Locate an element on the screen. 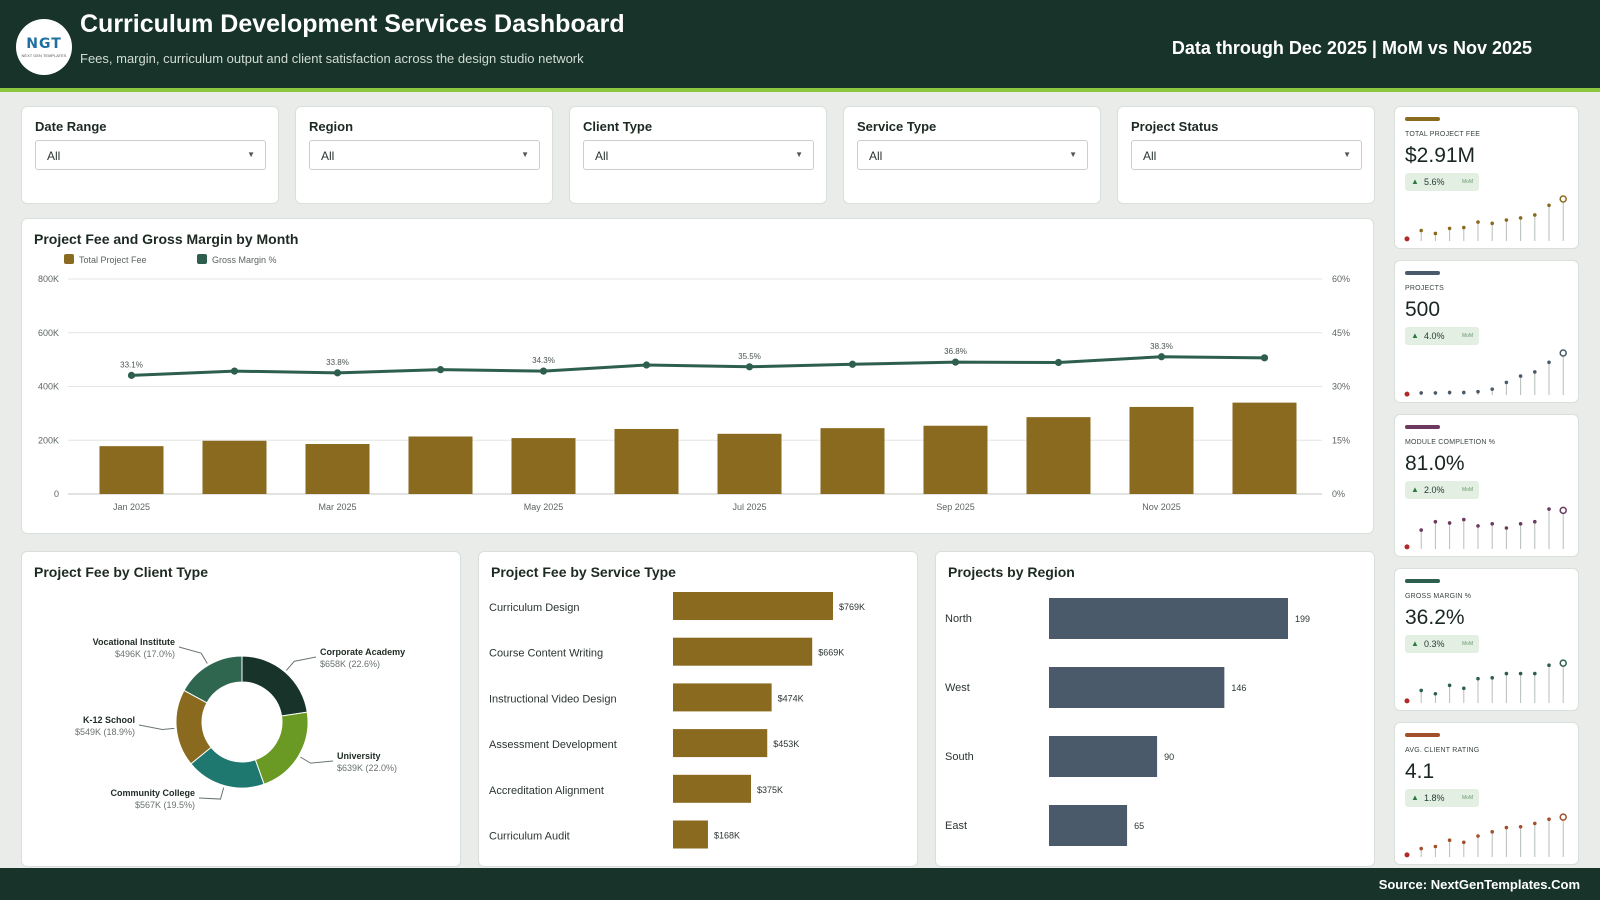 The image size is (1600, 900). service-type-dropdown: All ▼ is located at coordinates (972, 155).